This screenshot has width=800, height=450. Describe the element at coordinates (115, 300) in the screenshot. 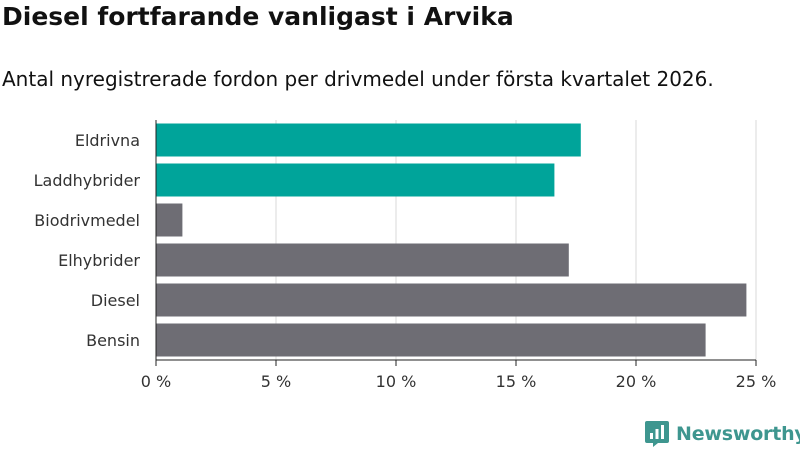

I see `category-label: Diesel` at that location.